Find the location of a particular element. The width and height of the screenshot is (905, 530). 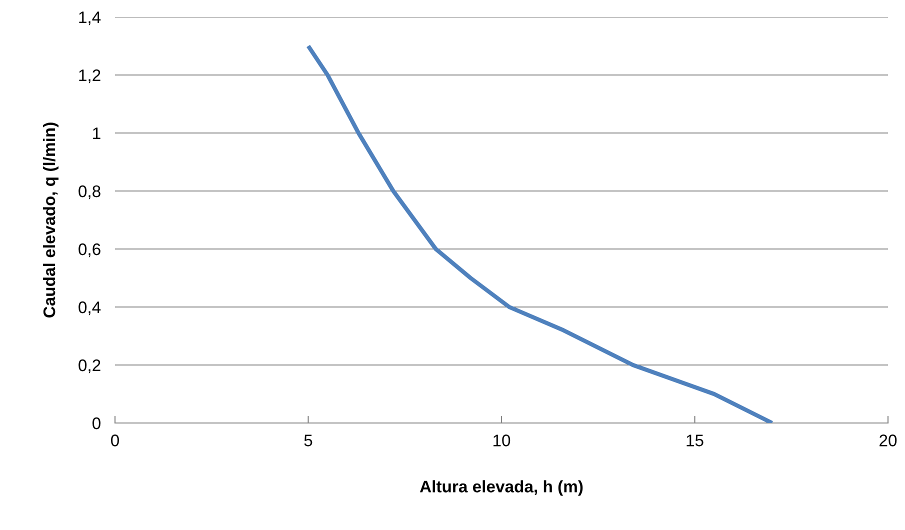

y-tick-label: 0,8 is located at coordinates (89, 192).